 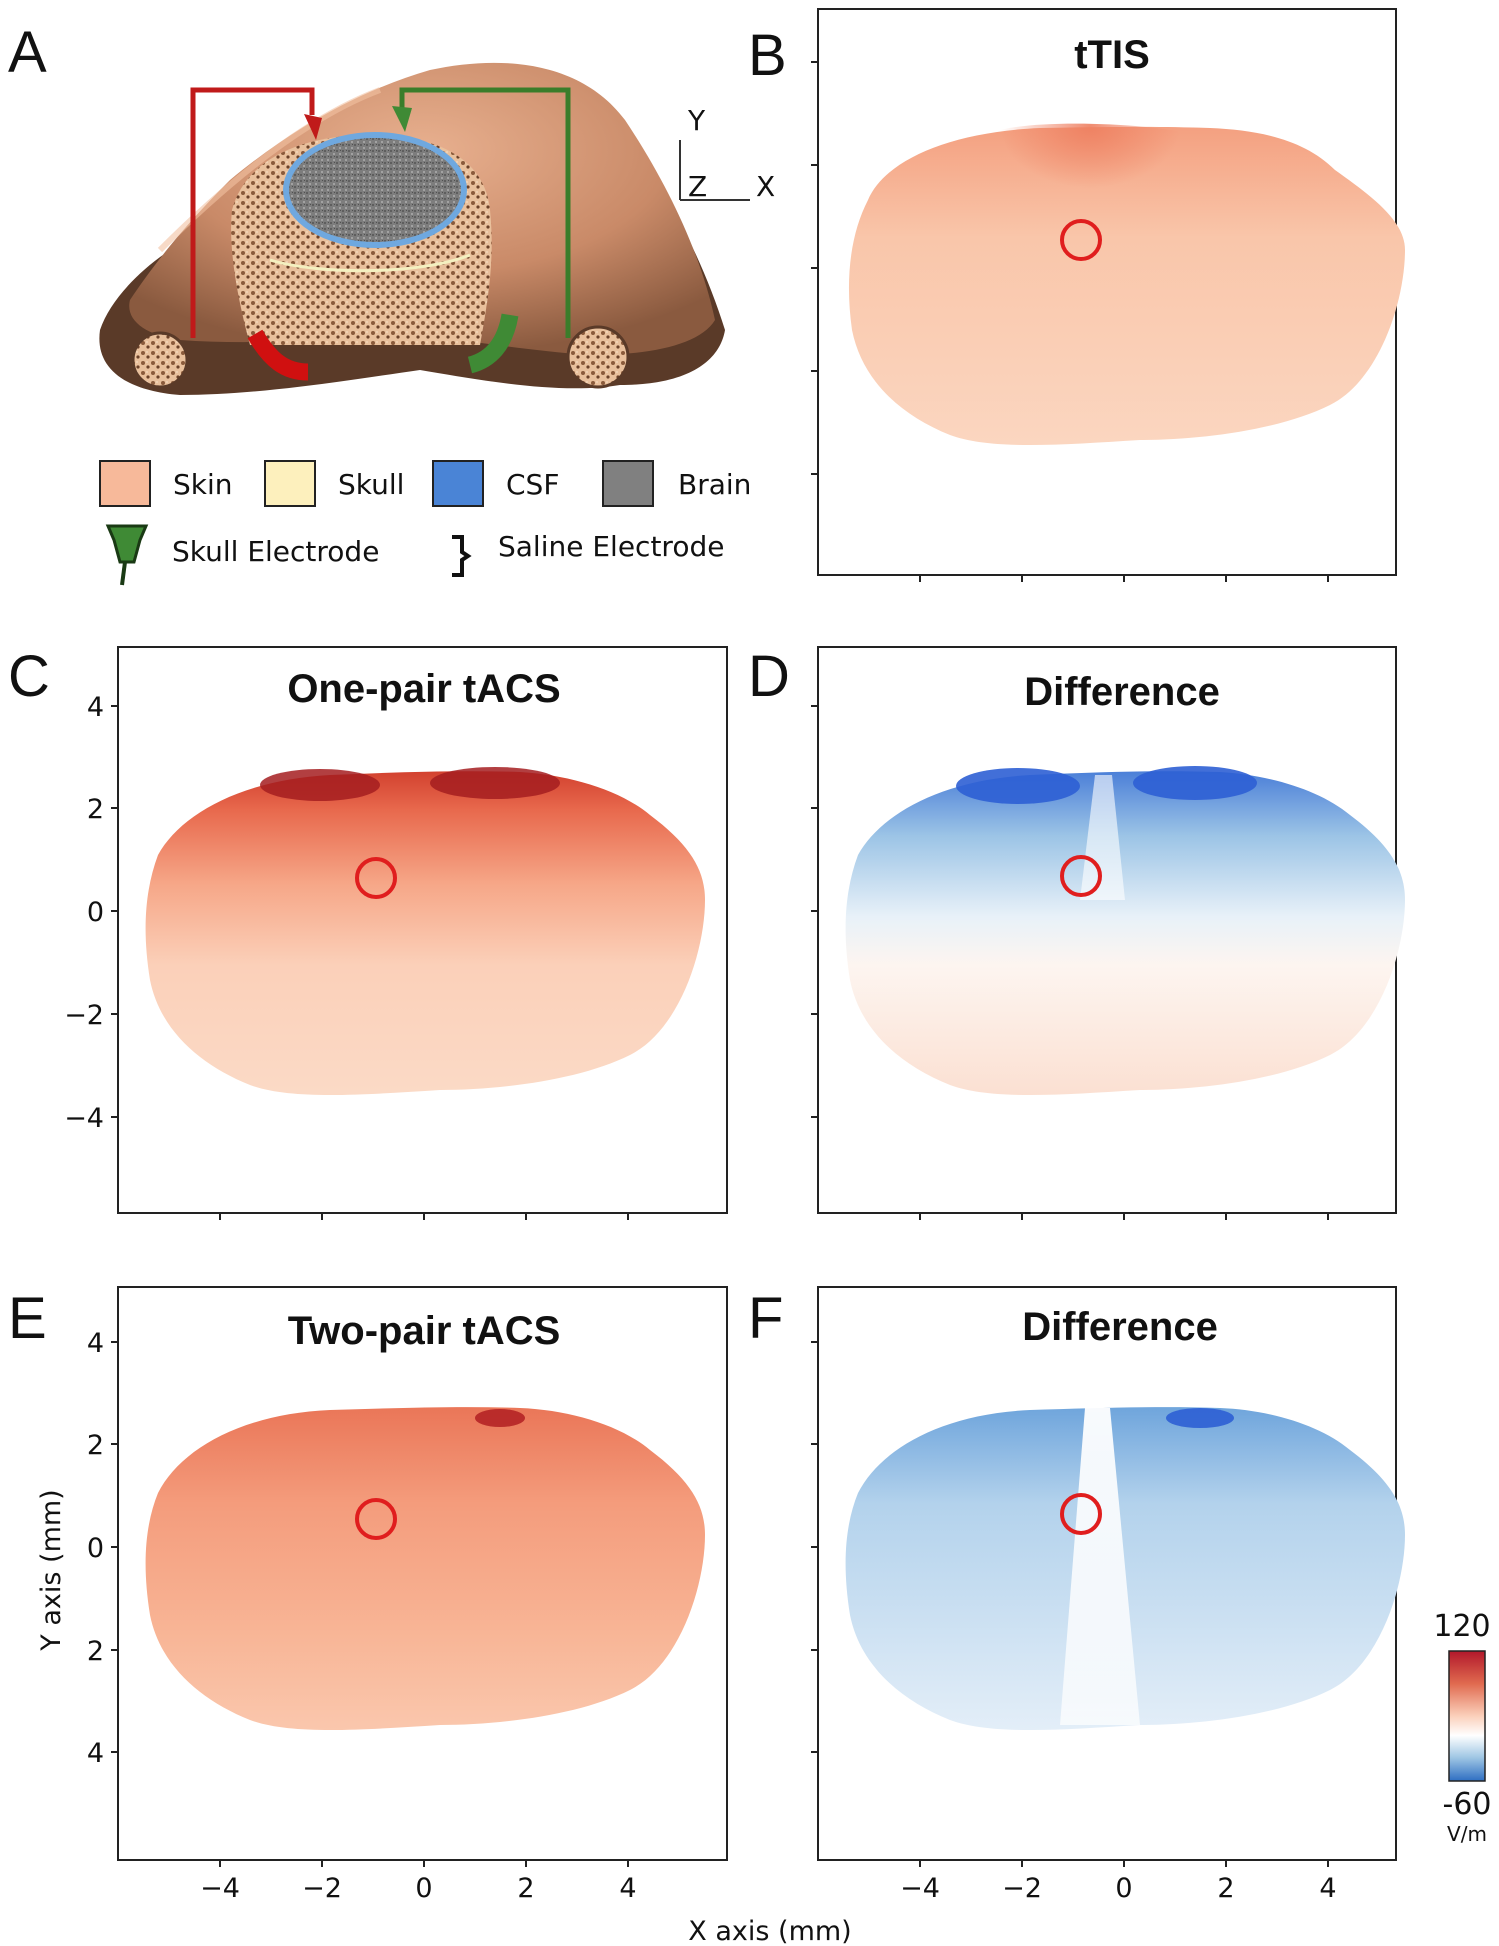 What do you see at coordinates (252, 212) in the screenshot?
I see `saline-electrode-wire-red` at bounding box center [252, 212].